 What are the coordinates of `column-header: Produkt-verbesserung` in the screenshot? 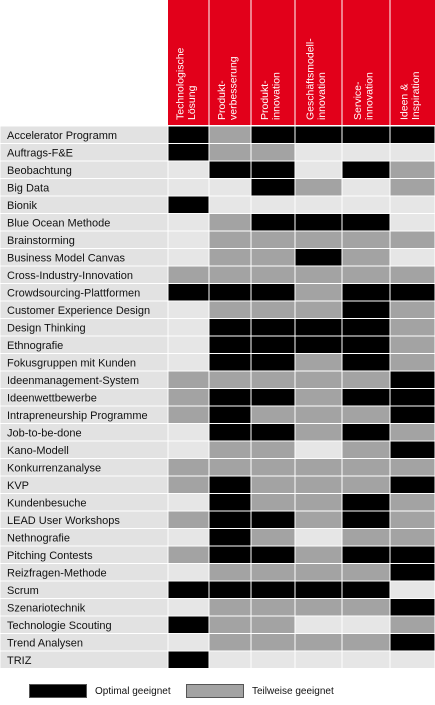 It's located at (228, 88).